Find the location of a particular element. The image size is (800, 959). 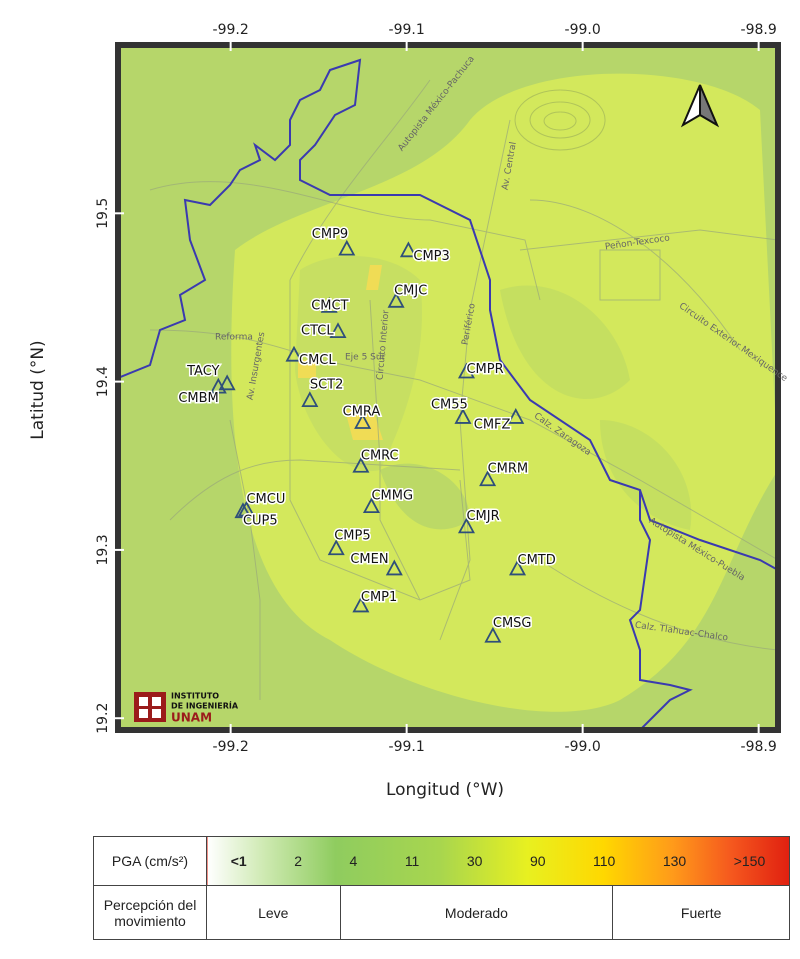

y-axis-label: Latitud (°N) is located at coordinates (38, 389).